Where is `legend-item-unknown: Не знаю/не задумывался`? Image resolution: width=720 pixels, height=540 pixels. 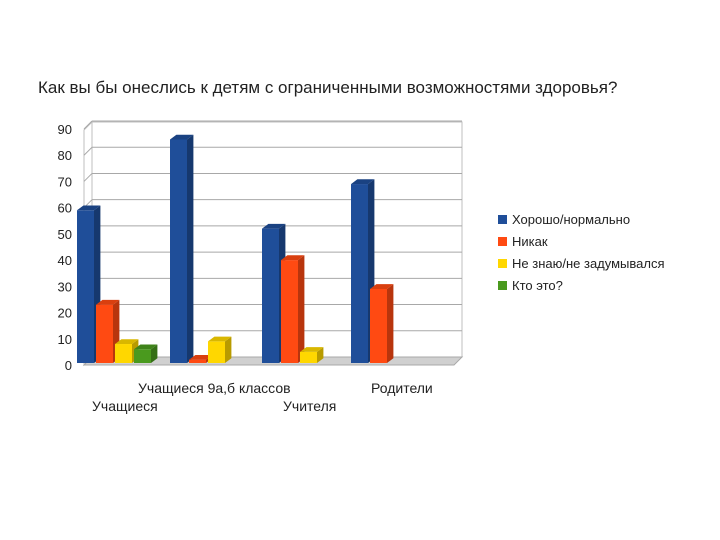 legend-item-unknown: Не знаю/не задумывался is located at coordinates (581, 263).